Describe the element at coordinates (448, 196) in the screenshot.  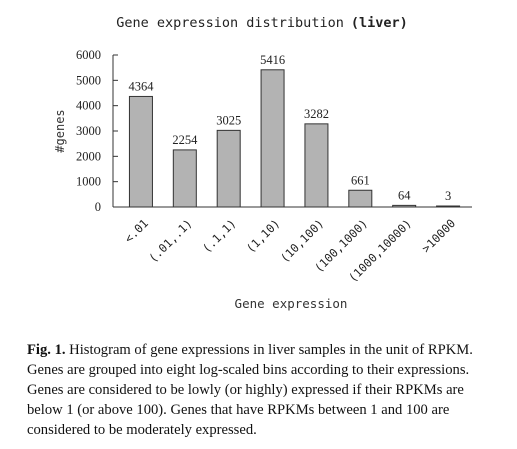
I see `bar-value-label: 3` at that location.